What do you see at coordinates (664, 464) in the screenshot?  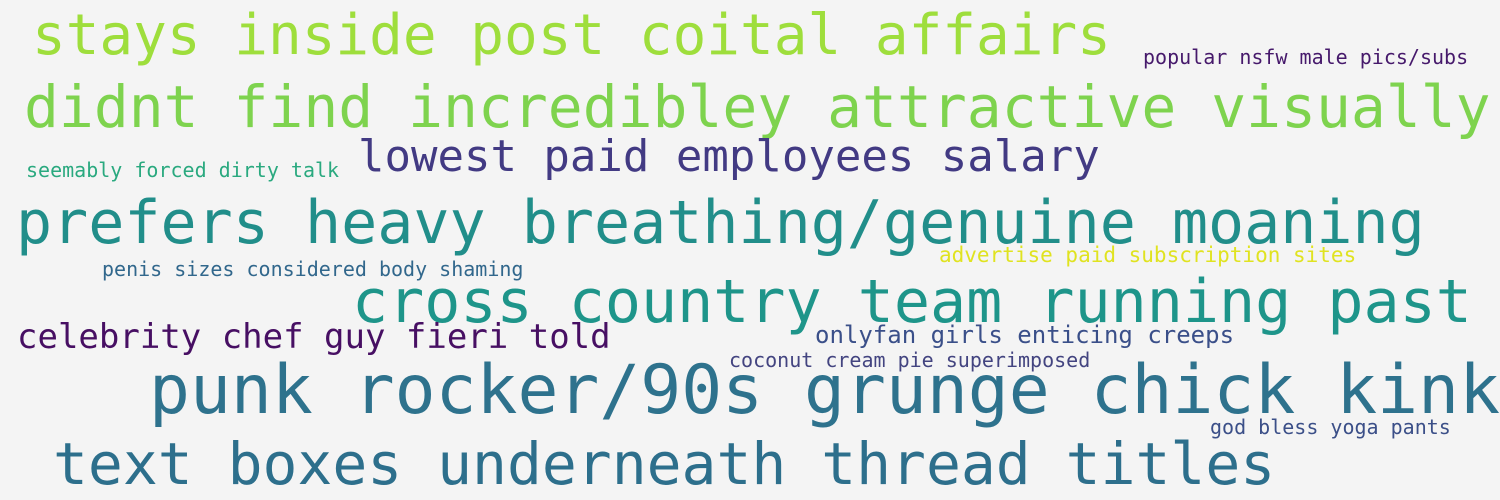 I see `word-text-boxes-underneath-thread-titles: text boxes underneath thread titles` at bounding box center [664, 464].